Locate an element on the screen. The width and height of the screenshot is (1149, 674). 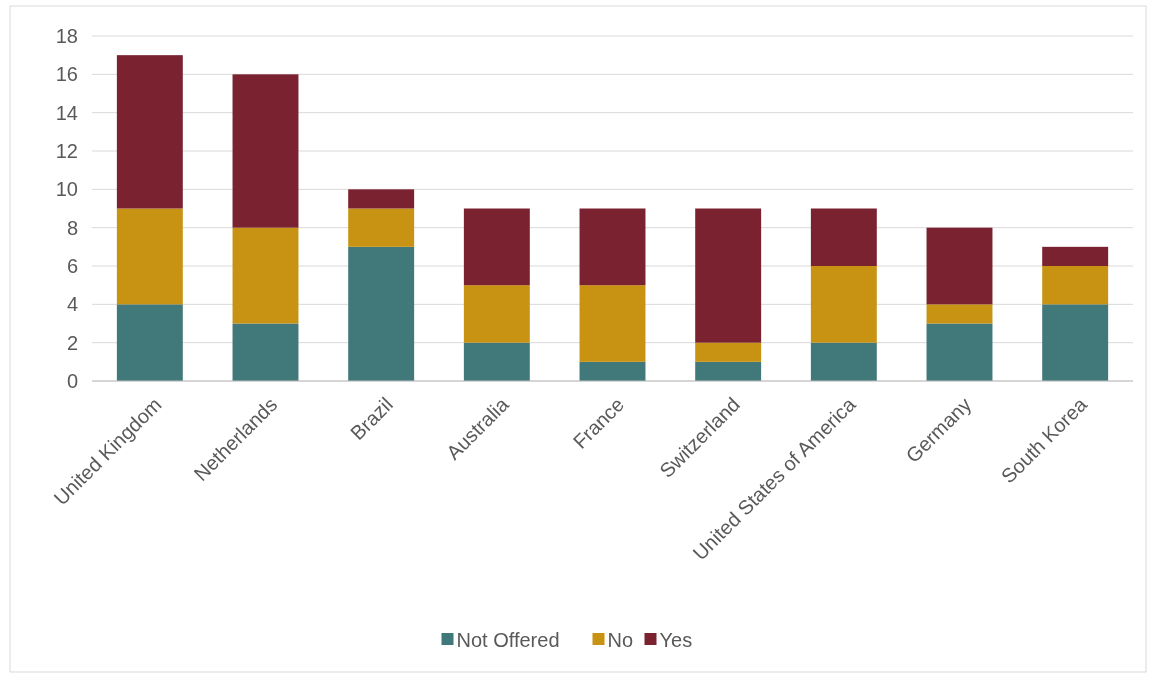
y-tick-label: 14 is located at coordinates (66, 112).